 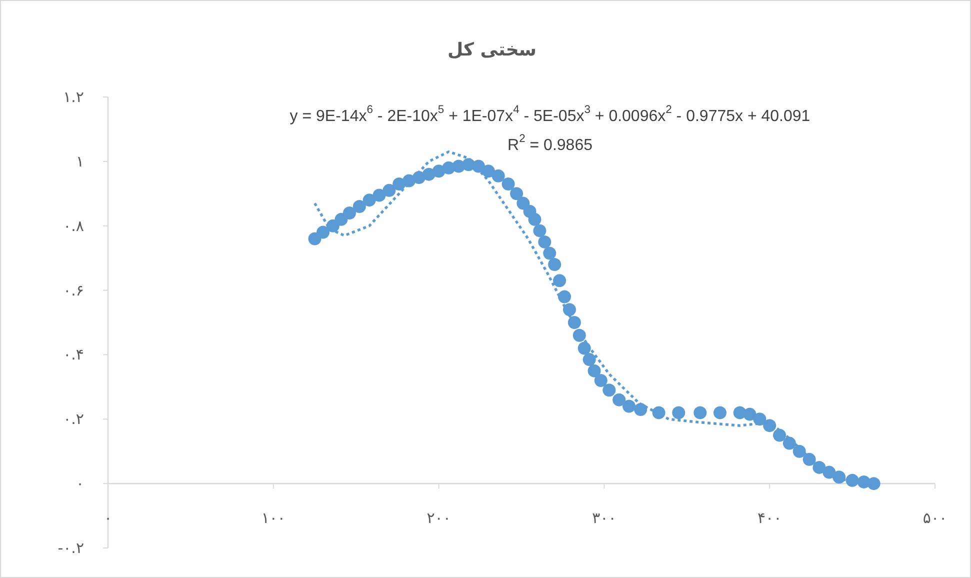 What do you see at coordinates (492, 50) in the screenshot?
I see `chart-title: سختی کل` at bounding box center [492, 50].